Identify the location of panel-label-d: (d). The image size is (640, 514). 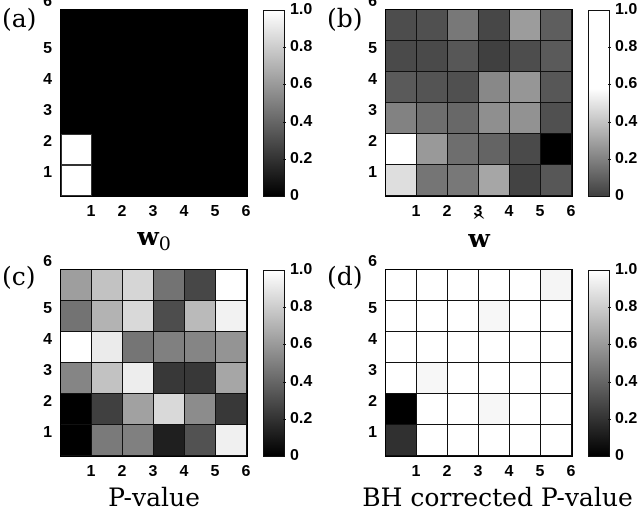
(345, 276).